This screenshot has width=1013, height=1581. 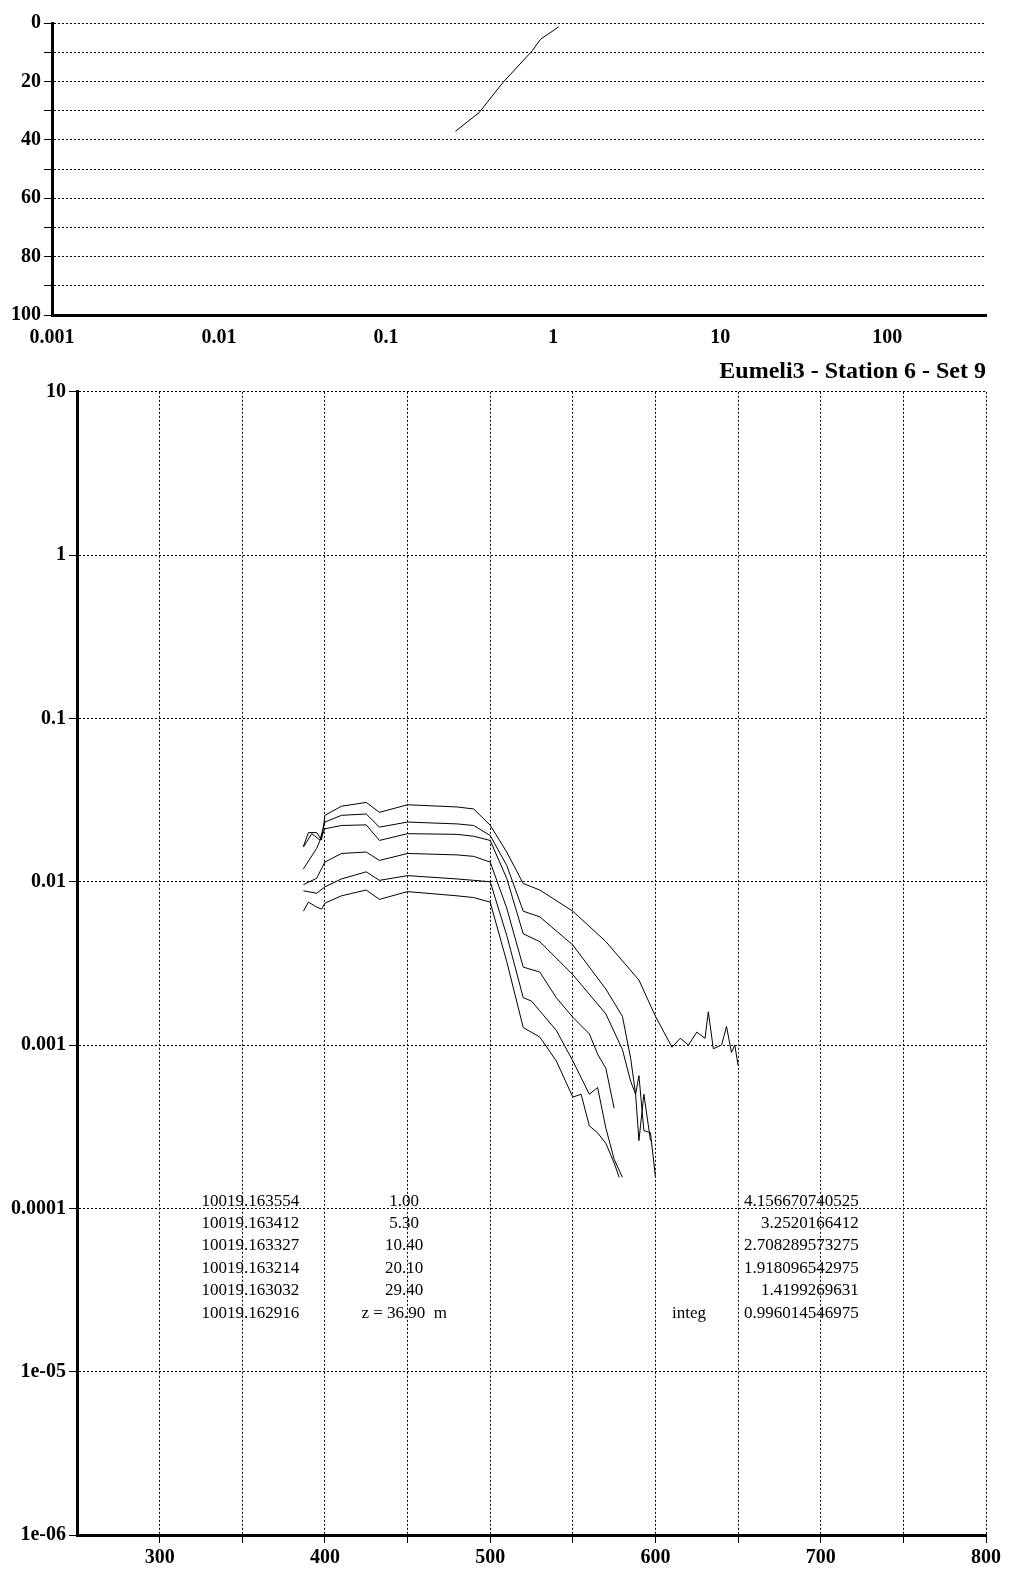 What do you see at coordinates (404, 1223) in the screenshot?
I see `annotation: 5.30` at bounding box center [404, 1223].